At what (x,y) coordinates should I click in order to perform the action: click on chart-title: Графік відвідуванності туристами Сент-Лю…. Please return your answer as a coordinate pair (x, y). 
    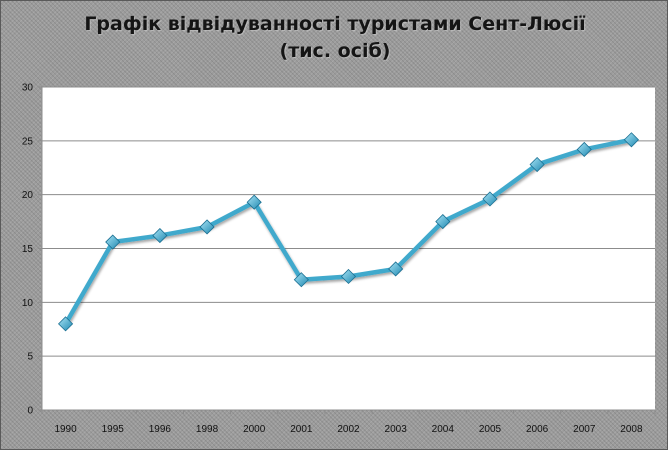
    Looking at the image, I should click on (335, 38).